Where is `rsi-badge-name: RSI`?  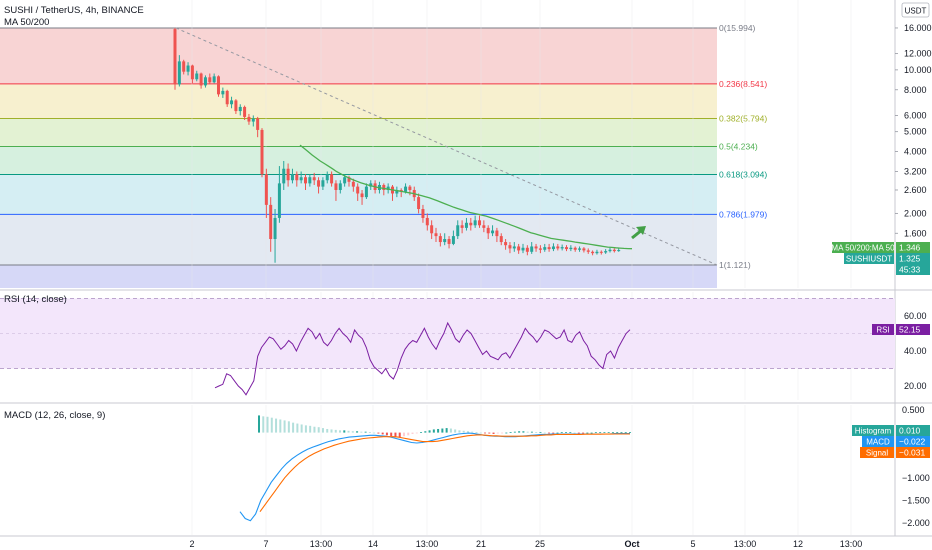
rsi-badge-name: RSI is located at coordinates (882, 330).